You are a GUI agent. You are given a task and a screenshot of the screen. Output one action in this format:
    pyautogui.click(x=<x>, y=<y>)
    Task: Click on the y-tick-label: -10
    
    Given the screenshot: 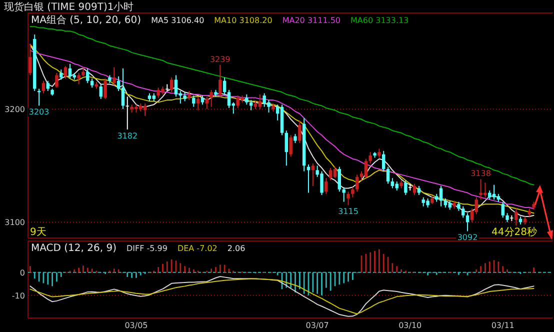 What is the action you would take?
    pyautogui.click(x=18, y=295)
    